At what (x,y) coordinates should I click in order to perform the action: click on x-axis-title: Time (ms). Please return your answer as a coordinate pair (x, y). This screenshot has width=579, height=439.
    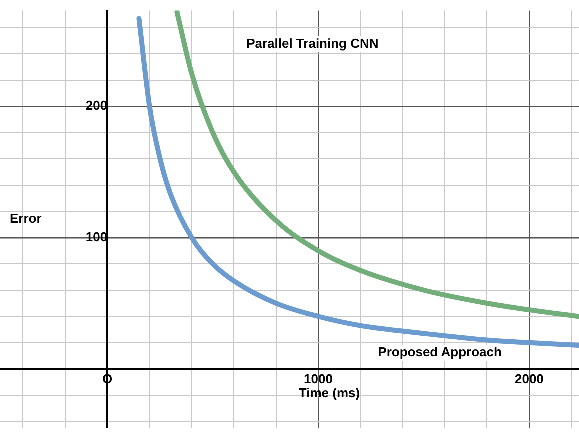
    Looking at the image, I should click on (329, 393).